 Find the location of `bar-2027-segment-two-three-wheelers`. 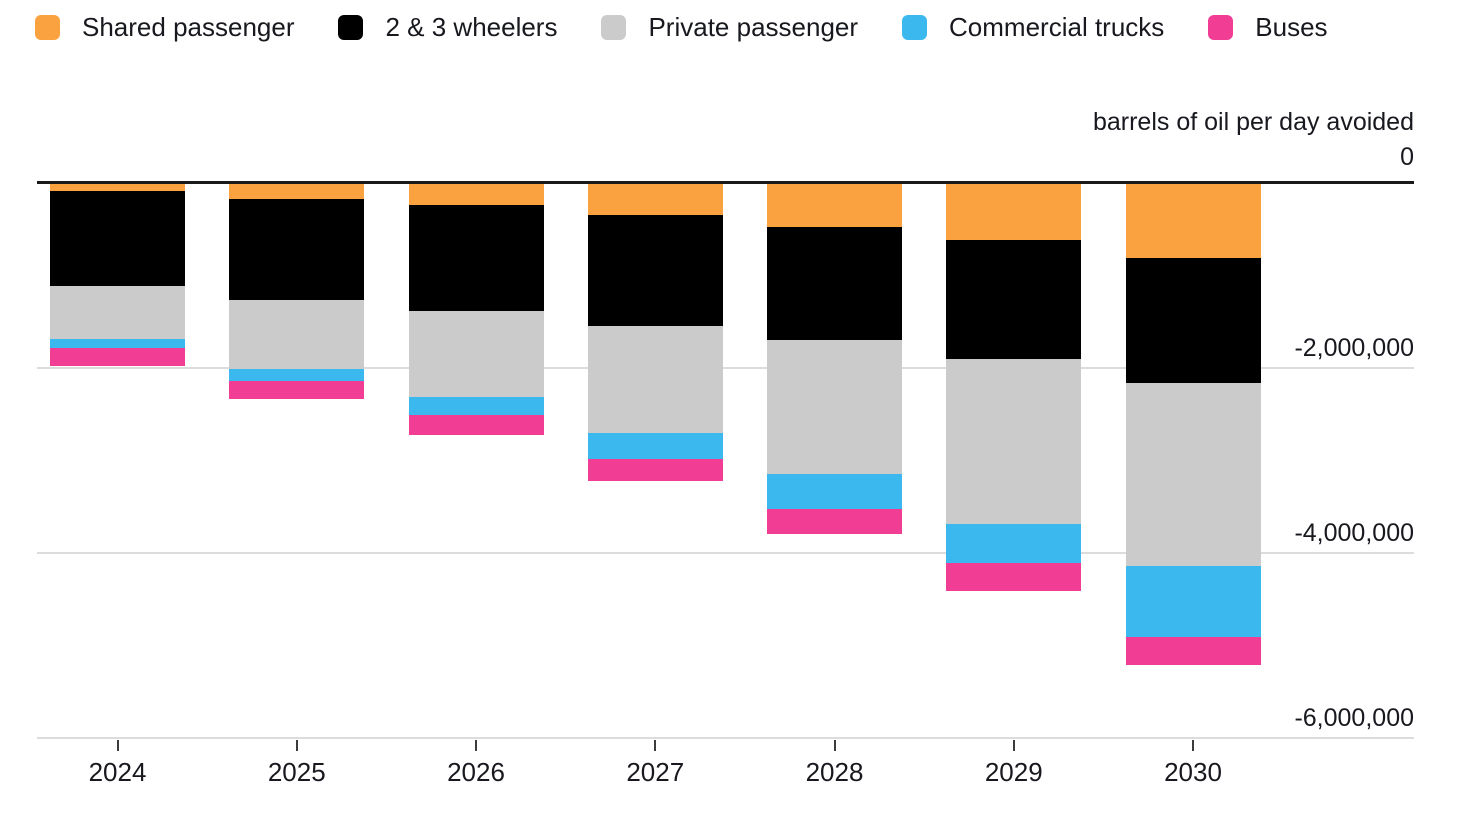

bar-2027-segment-two-three-wheelers is located at coordinates (655, 270).